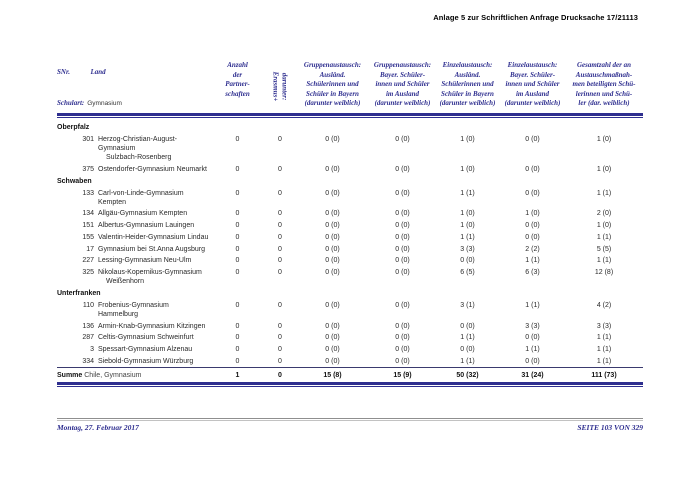 The height and width of the screenshot is (495, 700). Describe the element at coordinates (604, 273) in the screenshot. I see `cell-value: 12 (8)` at that location.